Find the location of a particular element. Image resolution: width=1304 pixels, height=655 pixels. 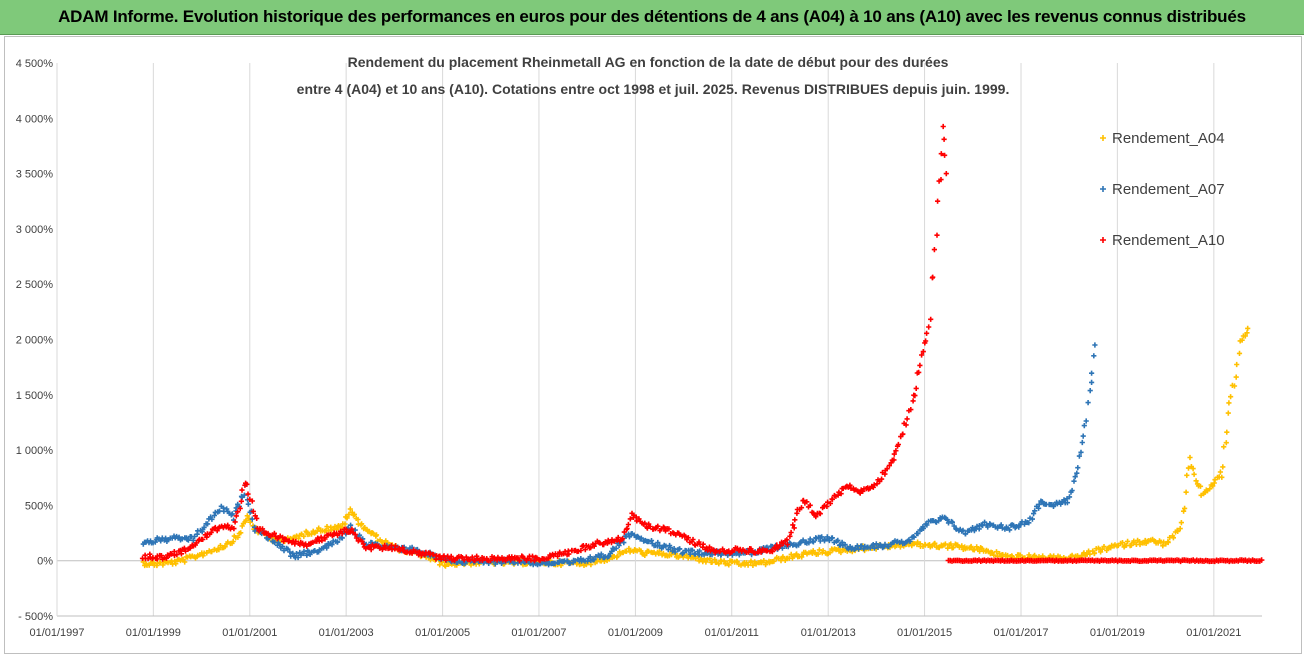

x-tick-label: 01/01/2013 is located at coordinates (828, 633).